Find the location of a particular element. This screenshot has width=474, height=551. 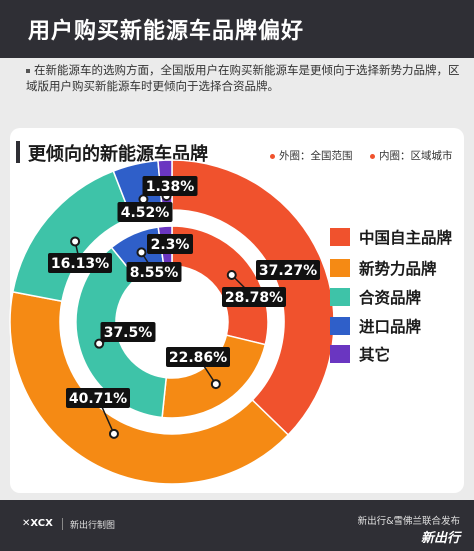

legend-label: 合资品牌 is located at coordinates (390, 298).